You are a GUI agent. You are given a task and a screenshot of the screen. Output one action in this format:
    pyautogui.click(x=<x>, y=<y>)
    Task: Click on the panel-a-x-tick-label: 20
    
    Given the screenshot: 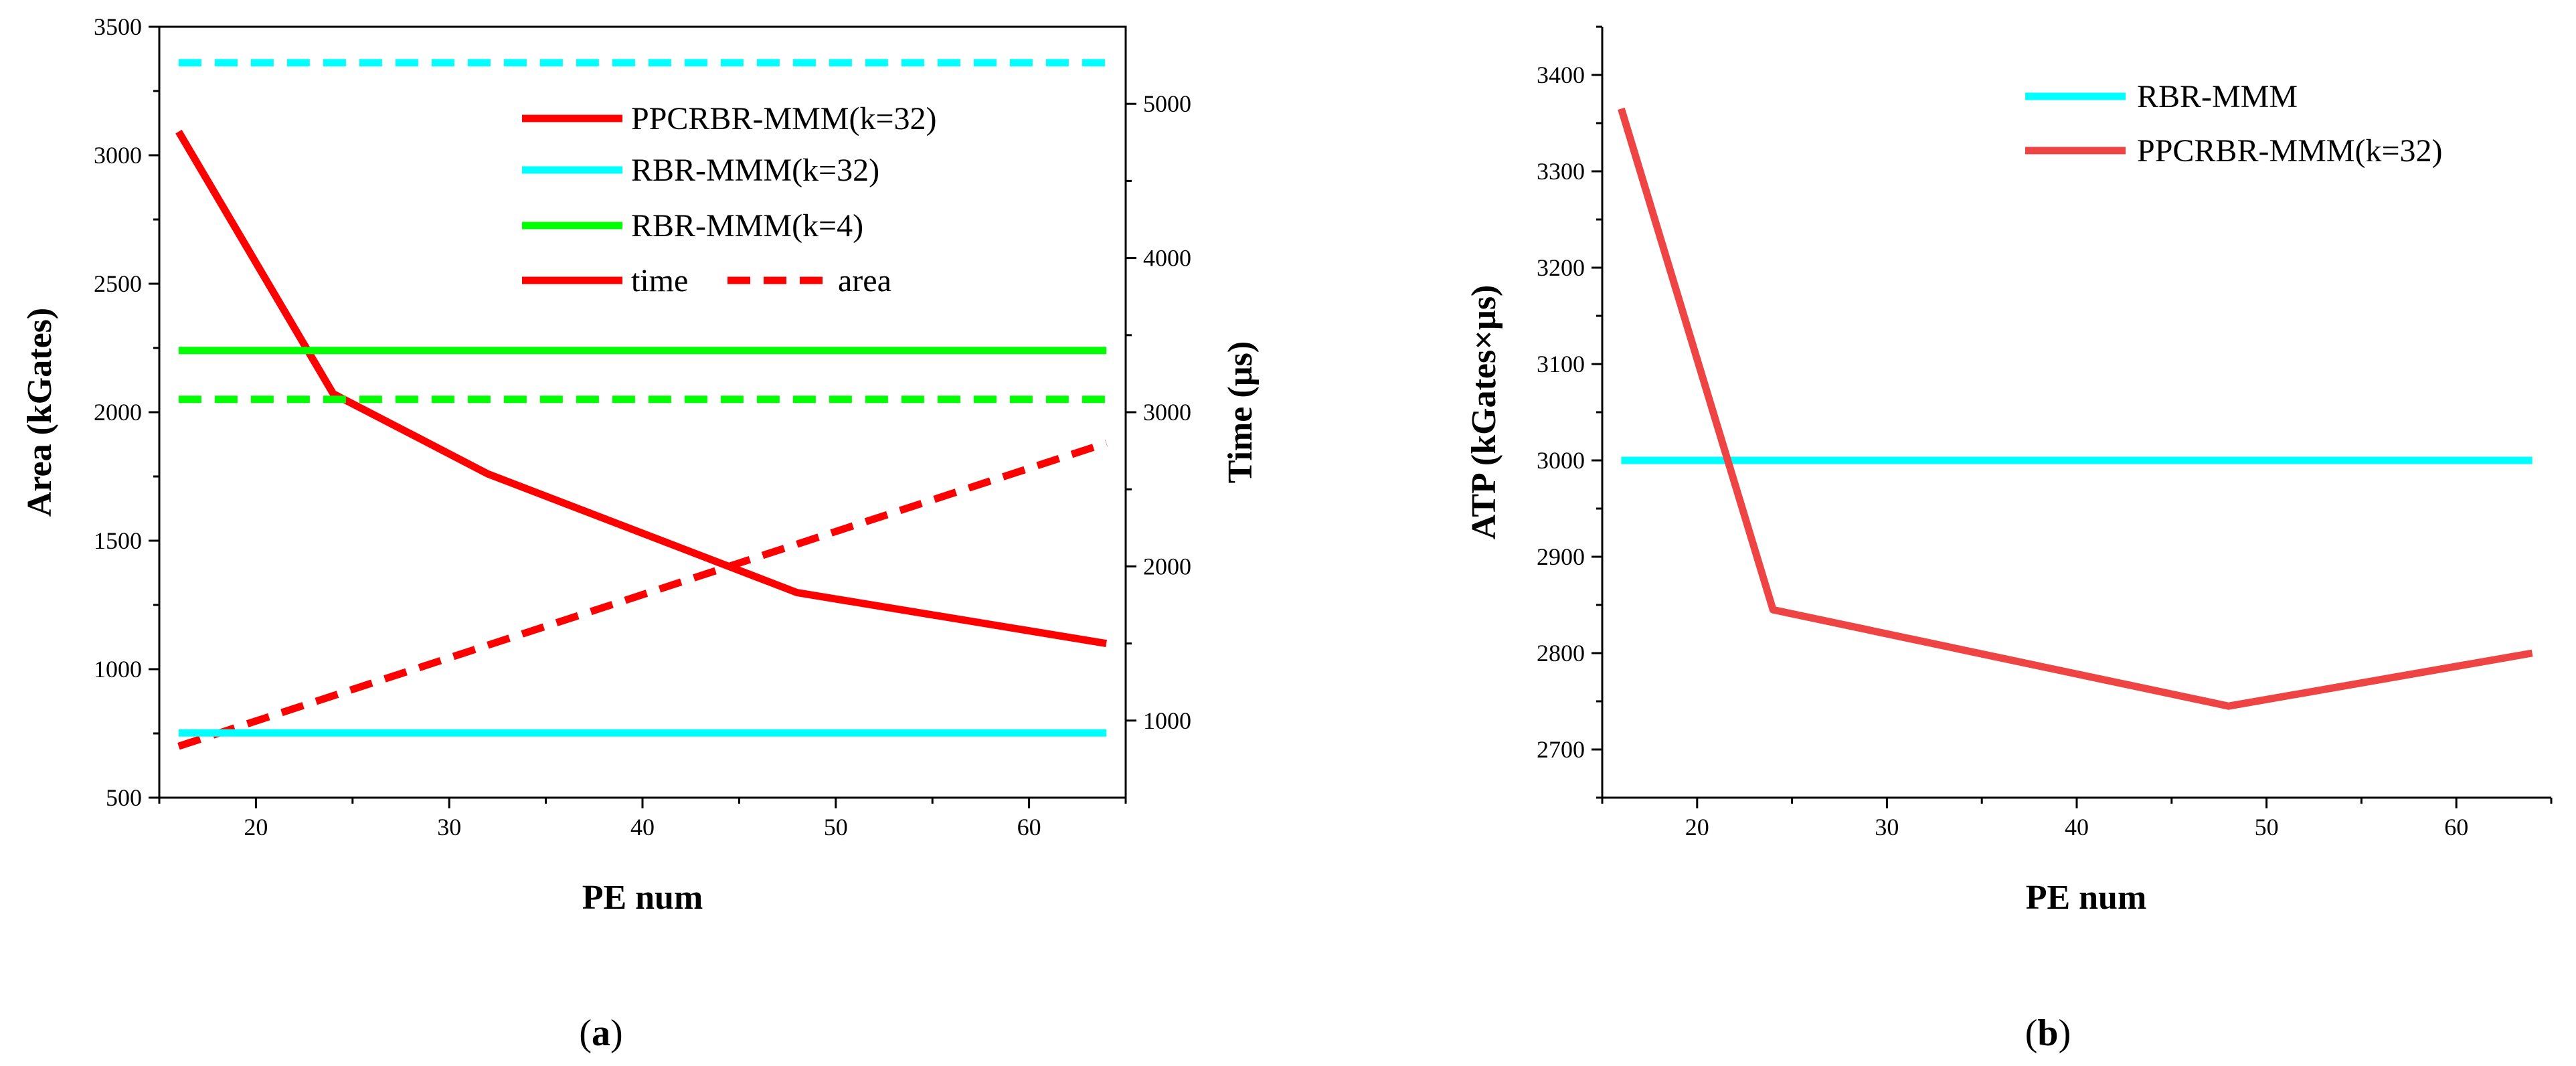 What is the action you would take?
    pyautogui.click(x=256, y=827)
    